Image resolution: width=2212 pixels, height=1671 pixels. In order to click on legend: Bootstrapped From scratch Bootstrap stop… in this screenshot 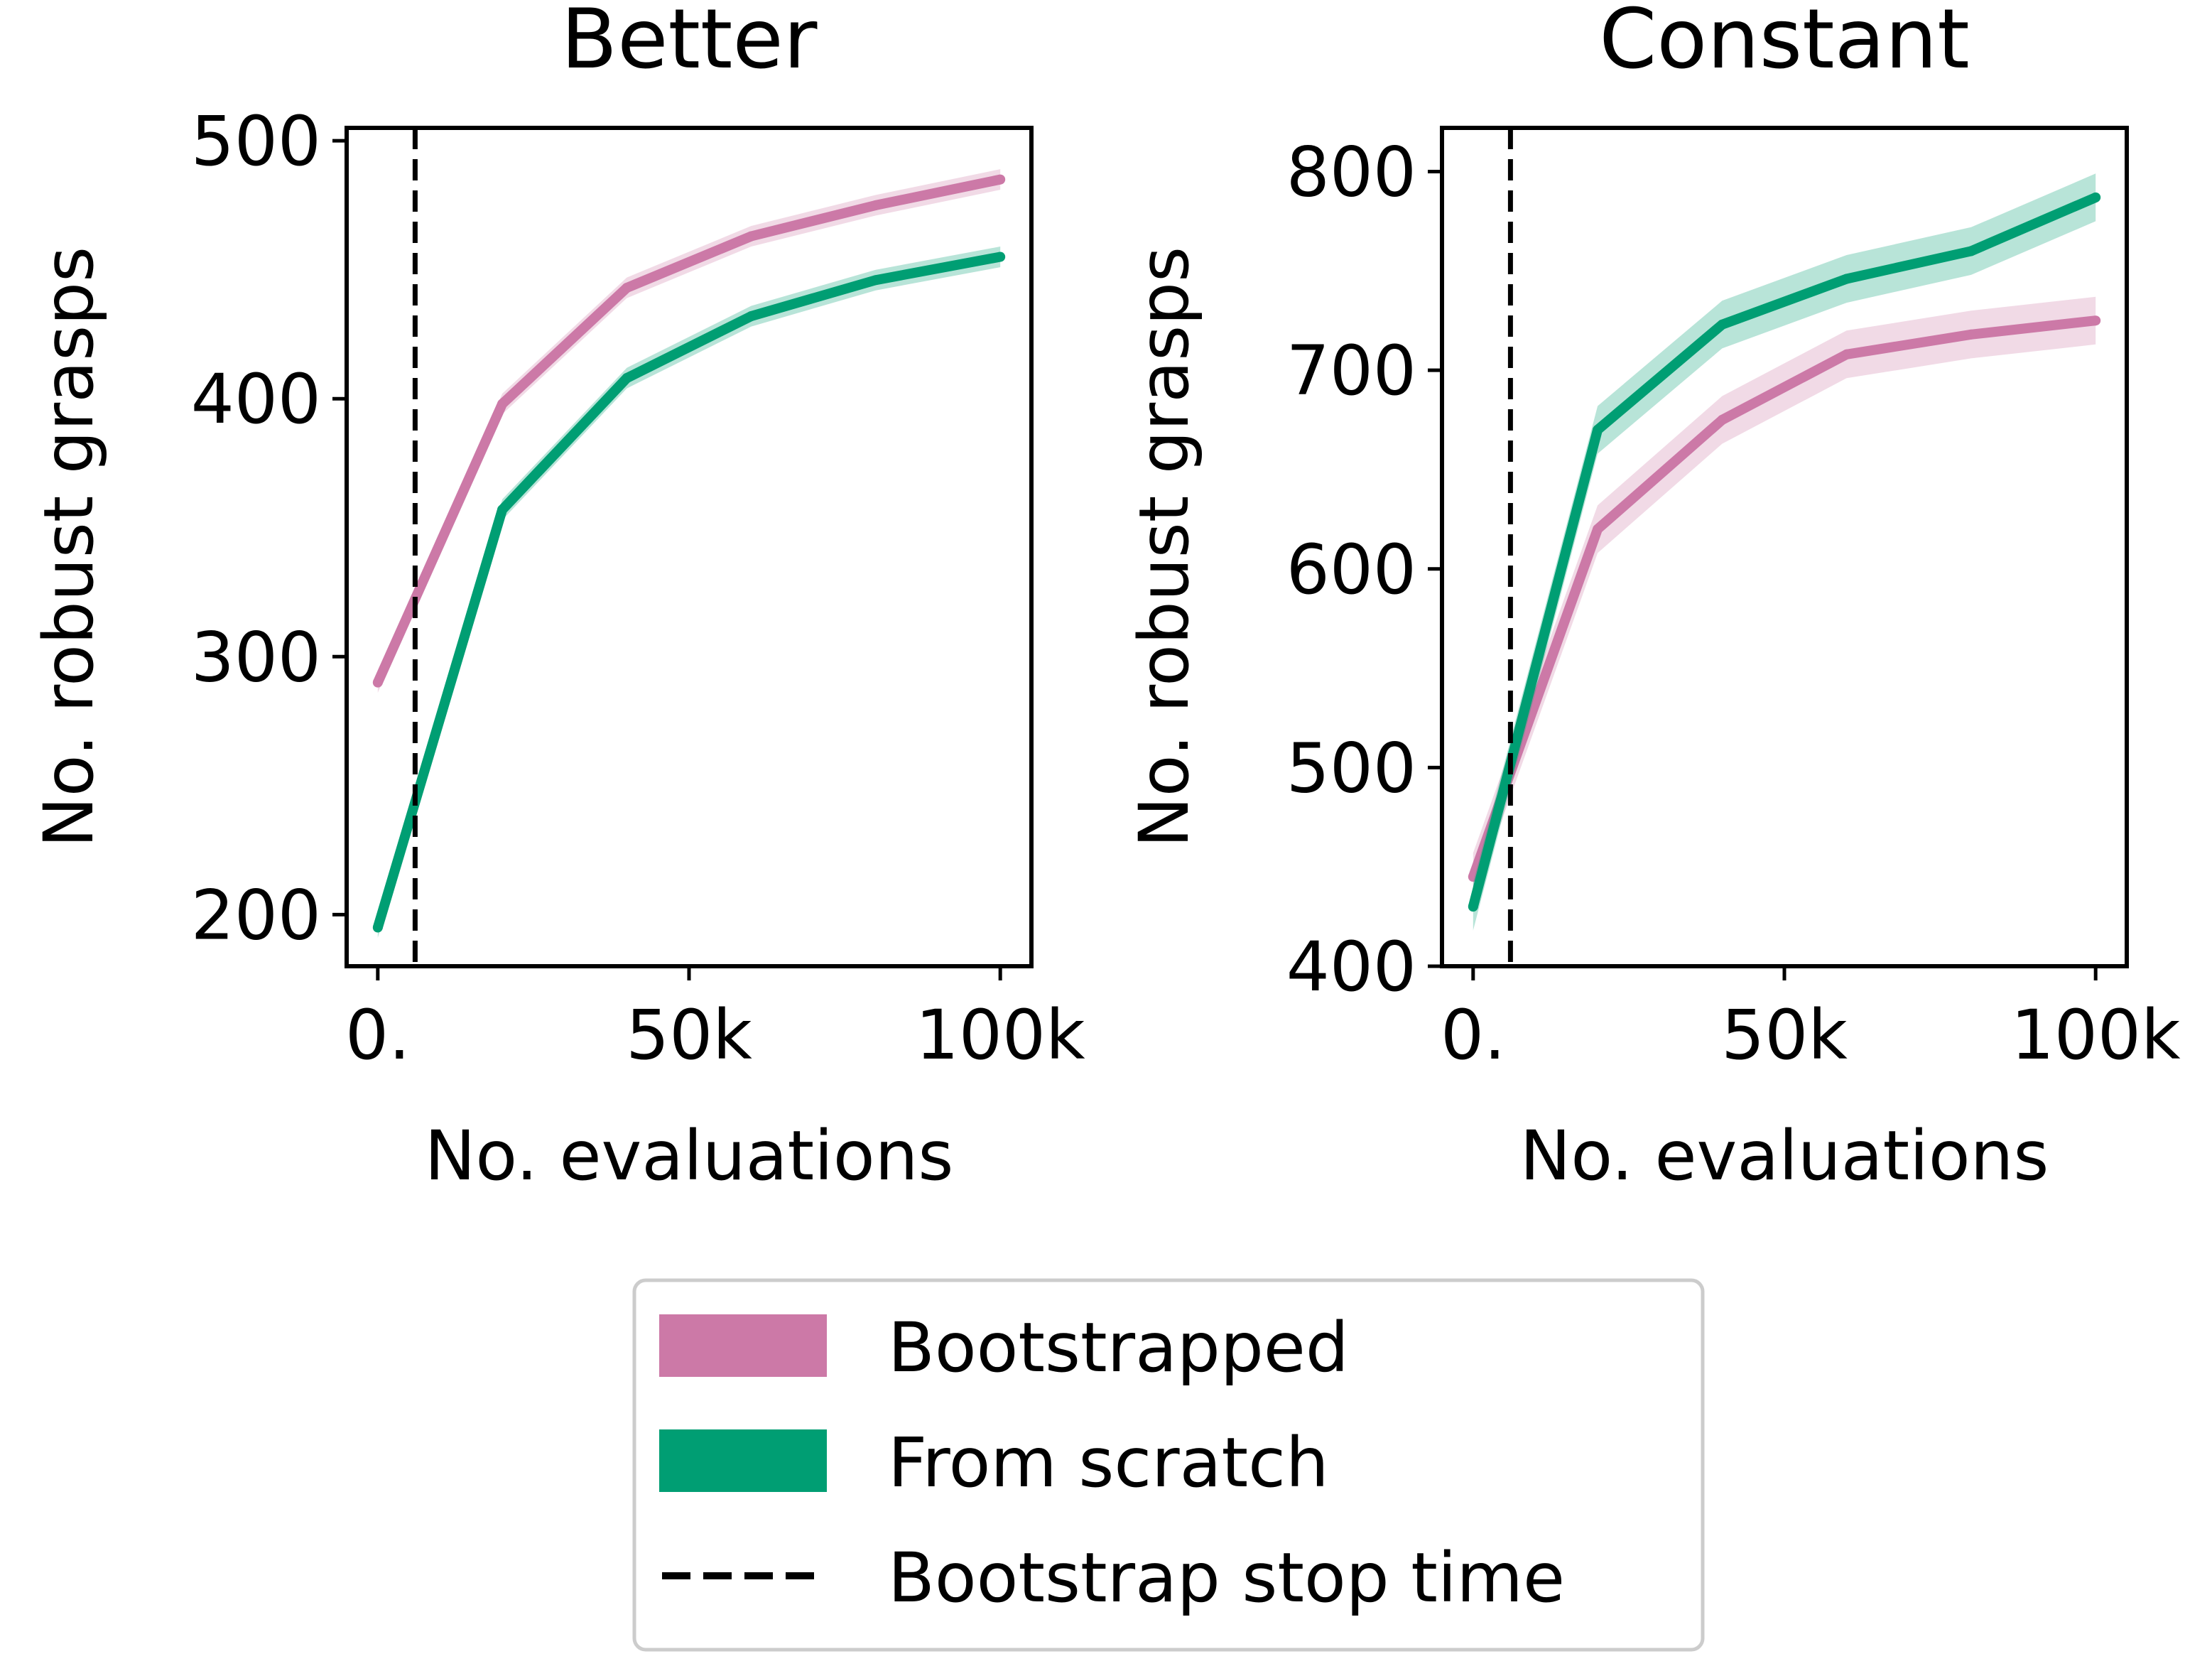, I will do `click(1168, 1465)`.